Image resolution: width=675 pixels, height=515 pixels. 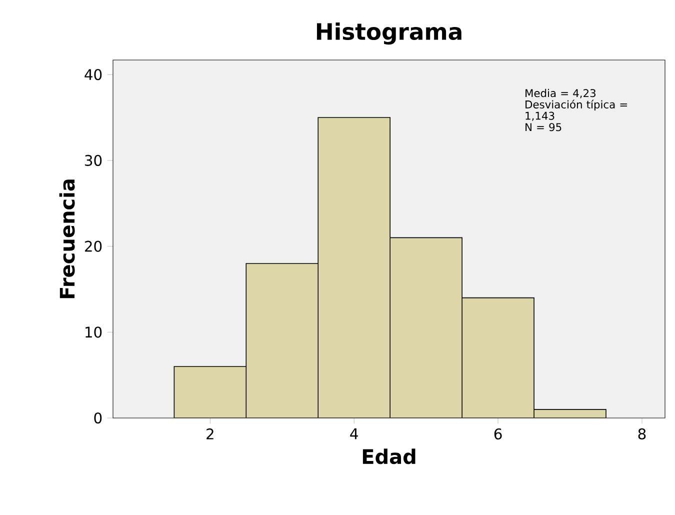 I want to click on y-tick-label: 0, so click(x=98, y=418).